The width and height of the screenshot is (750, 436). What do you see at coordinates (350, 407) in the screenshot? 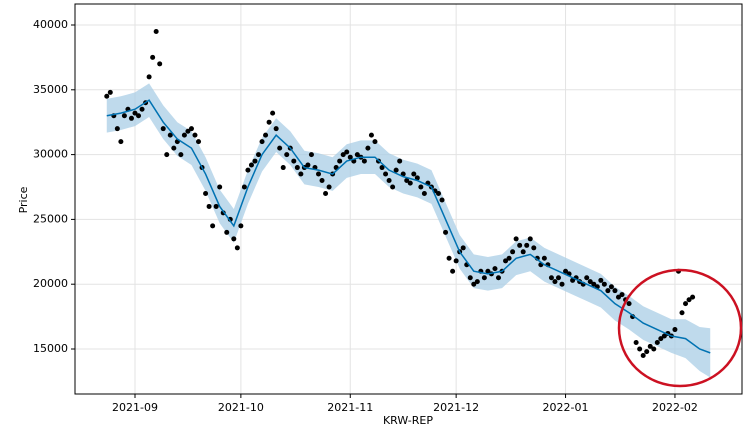
I see `x-tick-label: 2021-11` at bounding box center [350, 407].